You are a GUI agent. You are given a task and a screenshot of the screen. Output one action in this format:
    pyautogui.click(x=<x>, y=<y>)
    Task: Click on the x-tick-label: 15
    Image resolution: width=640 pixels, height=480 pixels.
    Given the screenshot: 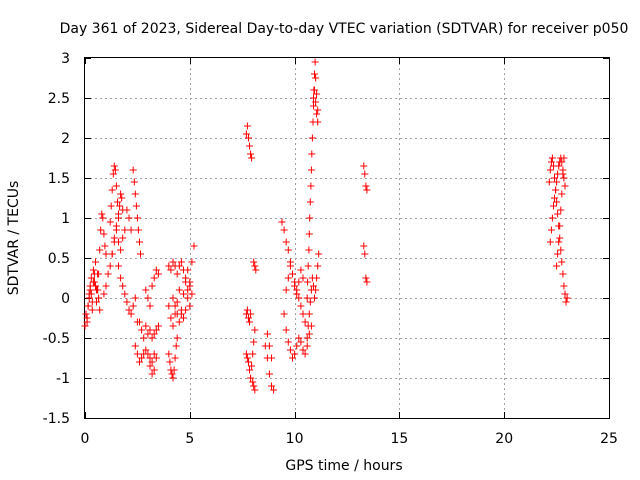 What is the action you would take?
    pyautogui.click(x=399, y=439)
    